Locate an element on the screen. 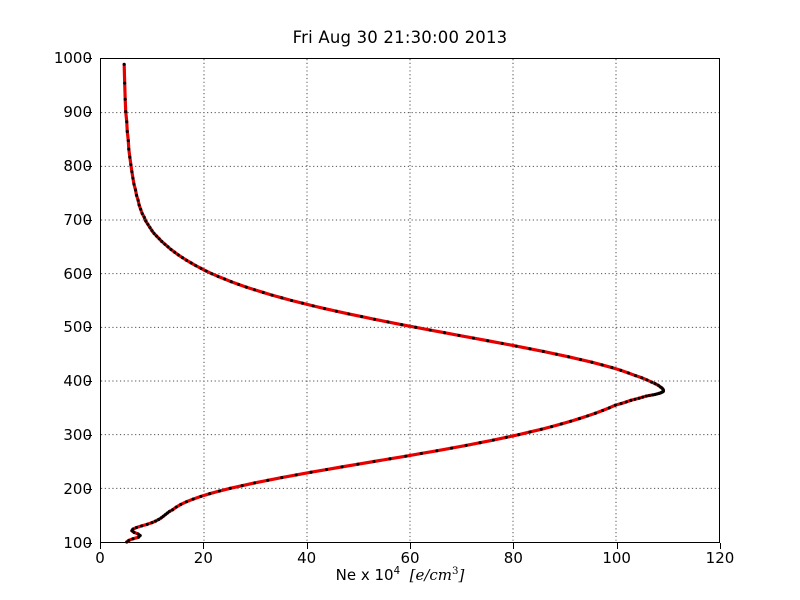  y-tick-label-200: 200 is located at coordinates (77, 489).